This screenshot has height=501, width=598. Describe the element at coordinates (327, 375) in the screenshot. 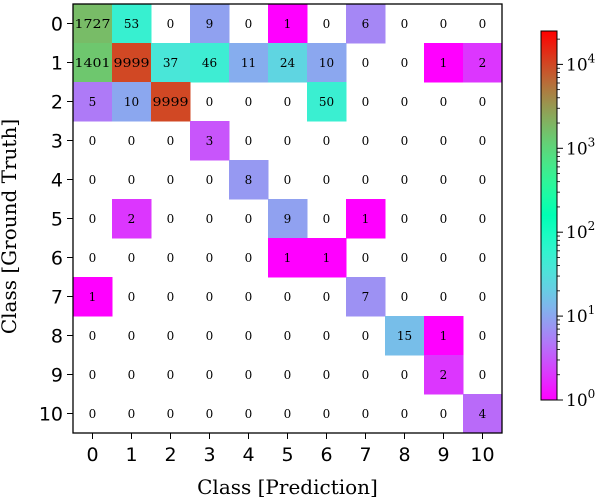

I see `cell-value-9-6: 0` at that location.